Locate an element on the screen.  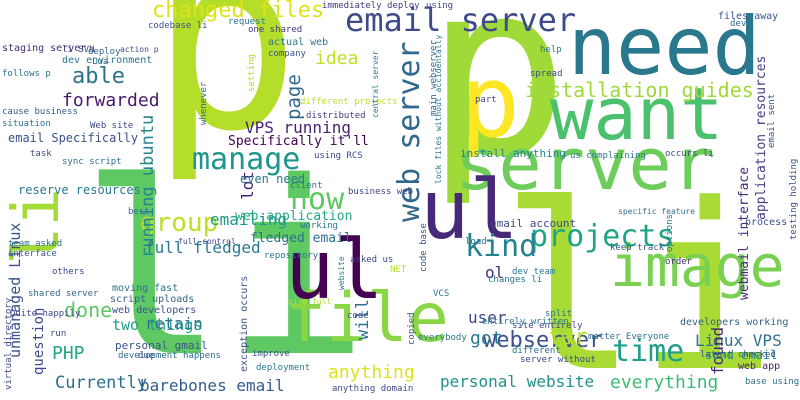
cloud-word: exception occurs is located at coordinates (244, 323).